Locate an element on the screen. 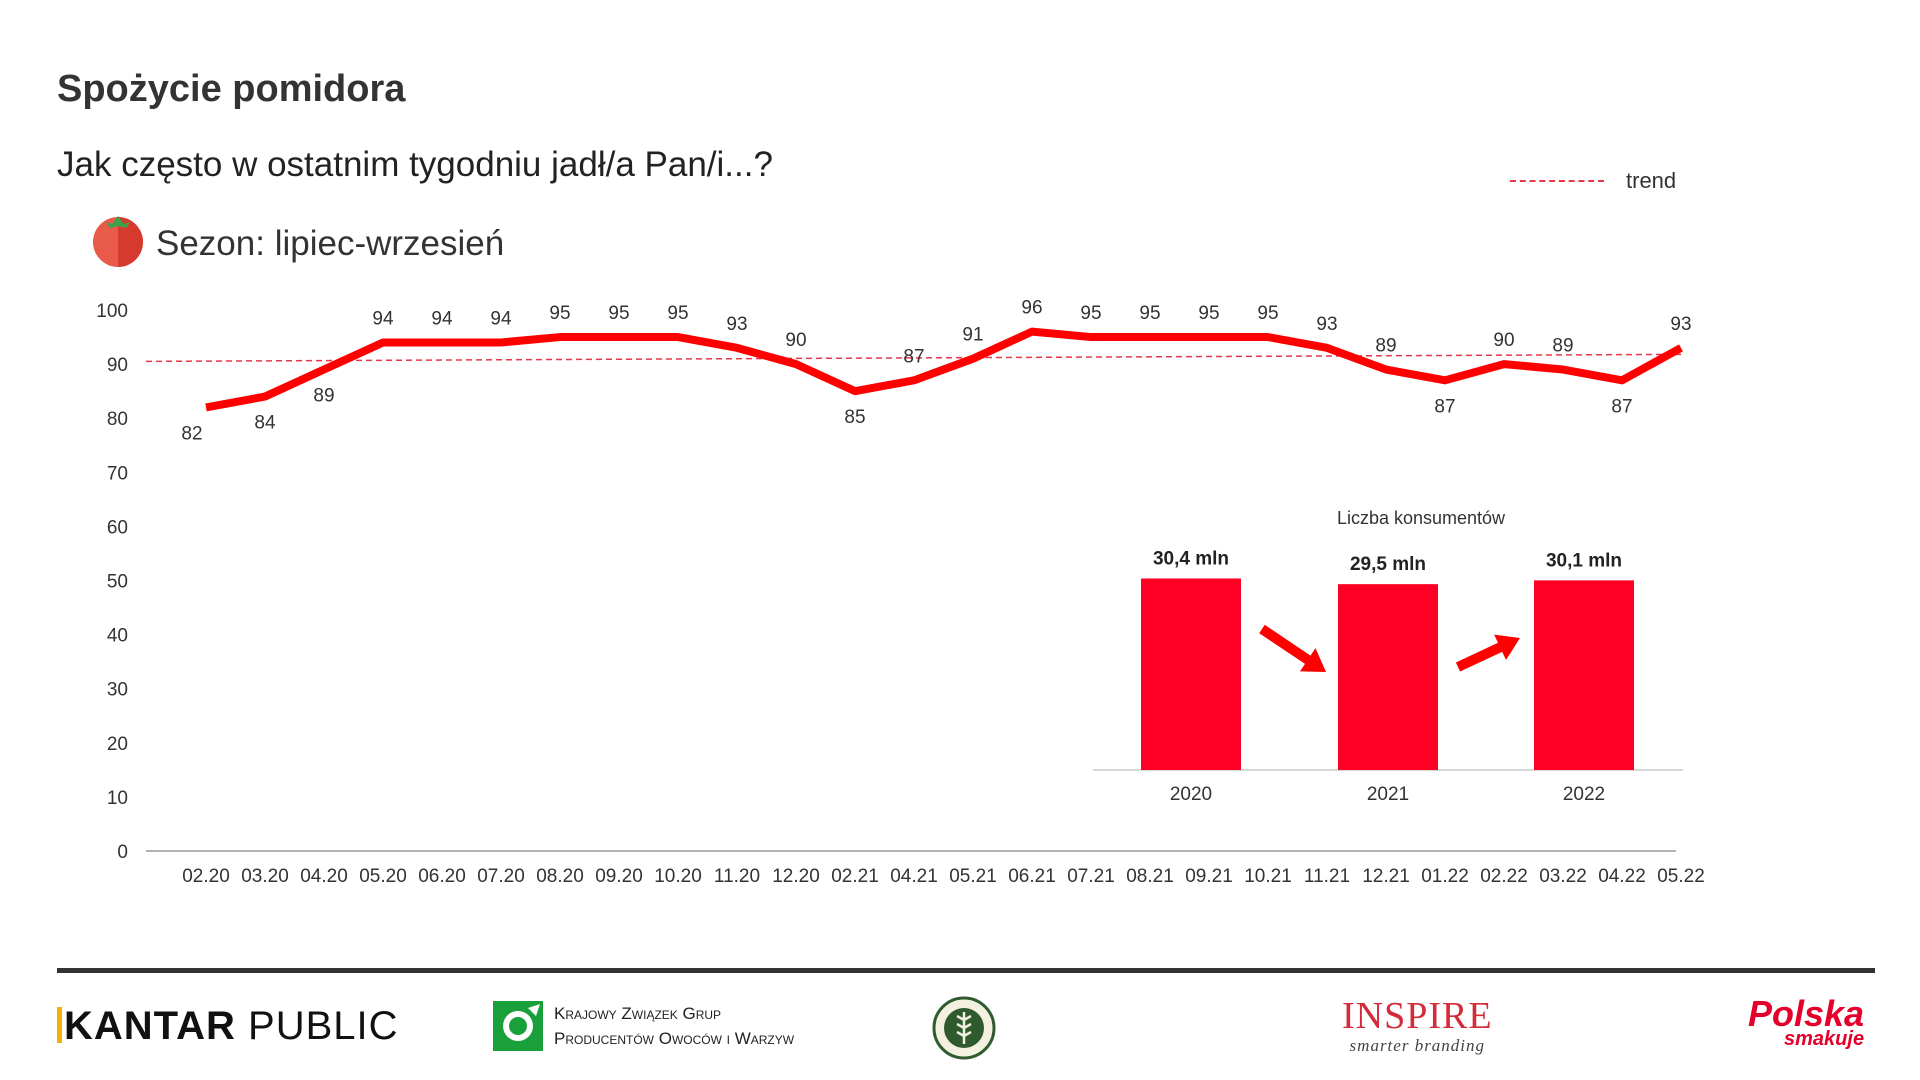 This screenshot has height=1080, width=1920. x-tick-label: 10.21 is located at coordinates (1268, 876).